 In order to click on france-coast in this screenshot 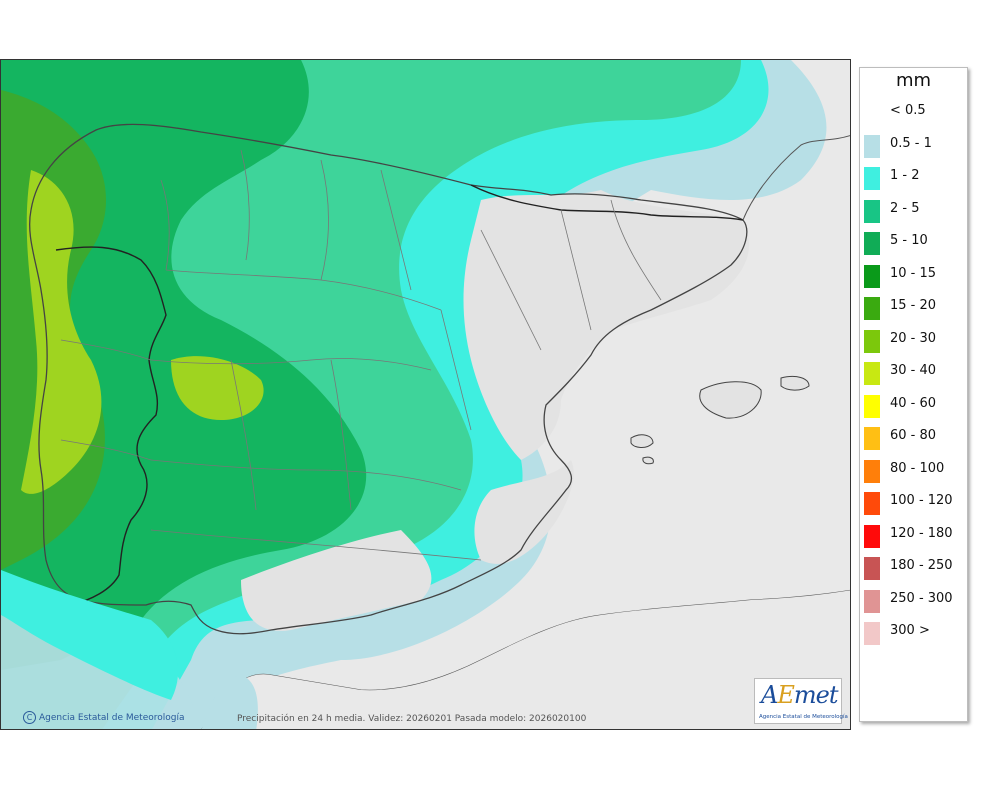, I will do `click(796, 178)`.